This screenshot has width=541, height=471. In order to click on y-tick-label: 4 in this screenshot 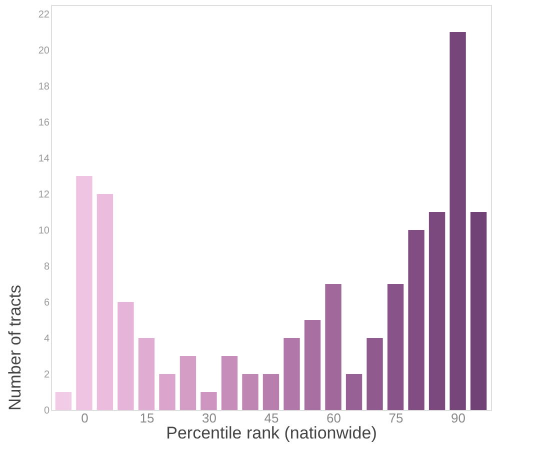, I will do `click(47, 339)`.